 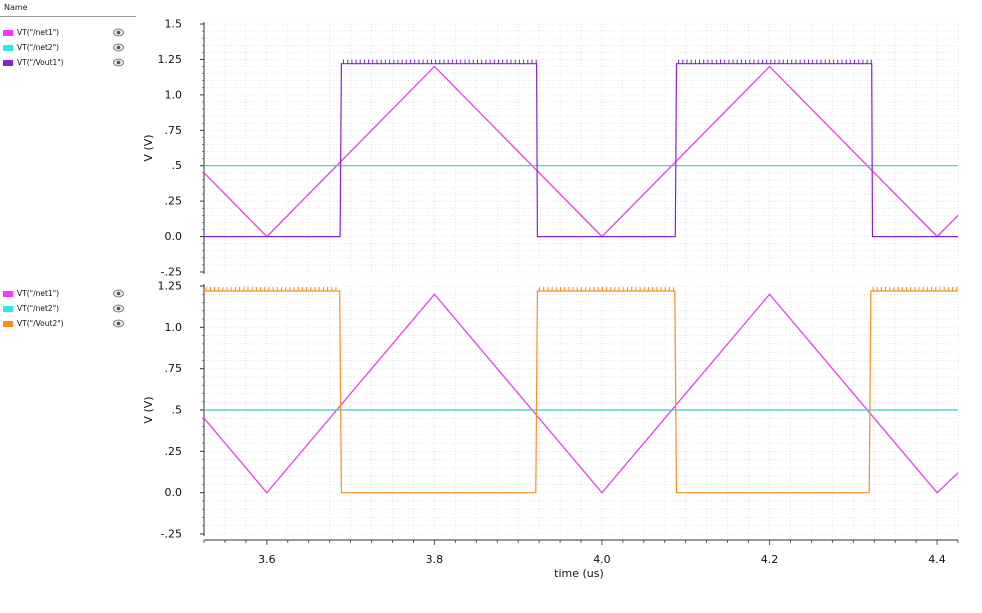 I want to click on legend-bottom-panel: VT("/net1") VT("/net2") VT("/Vout2"), so click(x=68, y=309).